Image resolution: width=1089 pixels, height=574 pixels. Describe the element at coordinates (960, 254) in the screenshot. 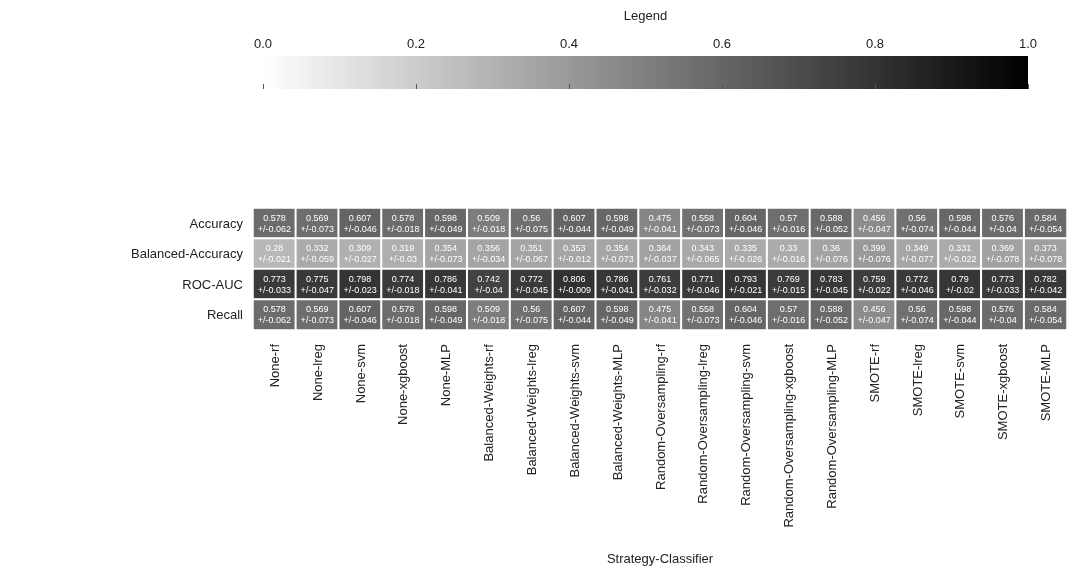

I see `data-label: 0.331 +/-0.022` at that location.